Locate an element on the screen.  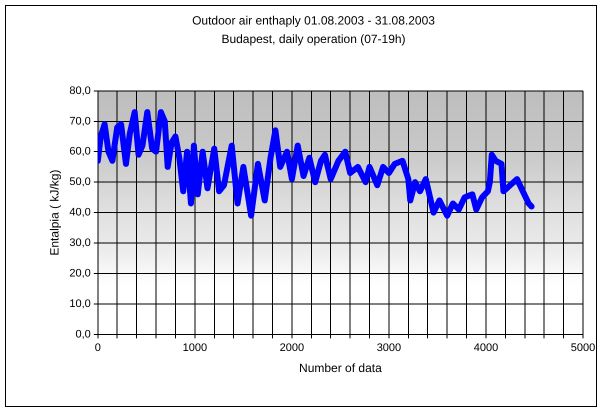
y-tick-label: 40,0 is located at coordinates (80, 212).